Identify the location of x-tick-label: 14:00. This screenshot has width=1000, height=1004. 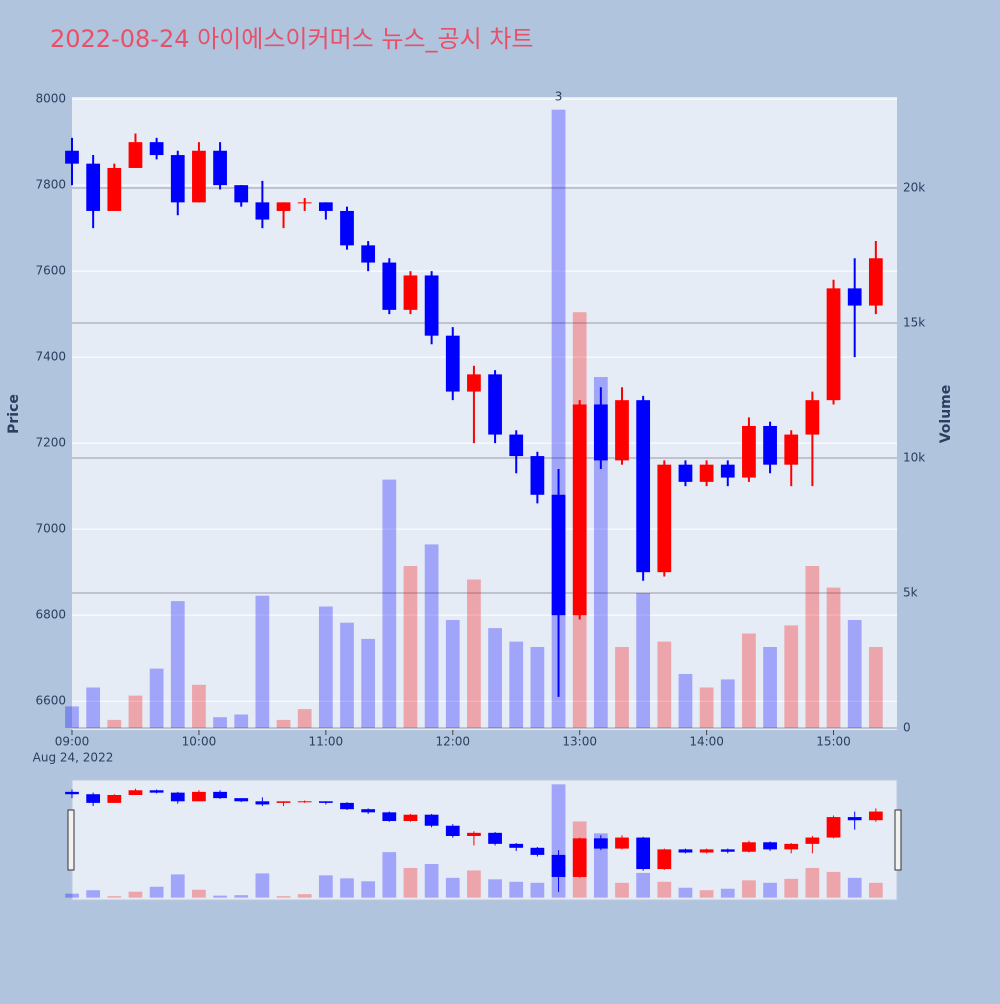
(706, 742).